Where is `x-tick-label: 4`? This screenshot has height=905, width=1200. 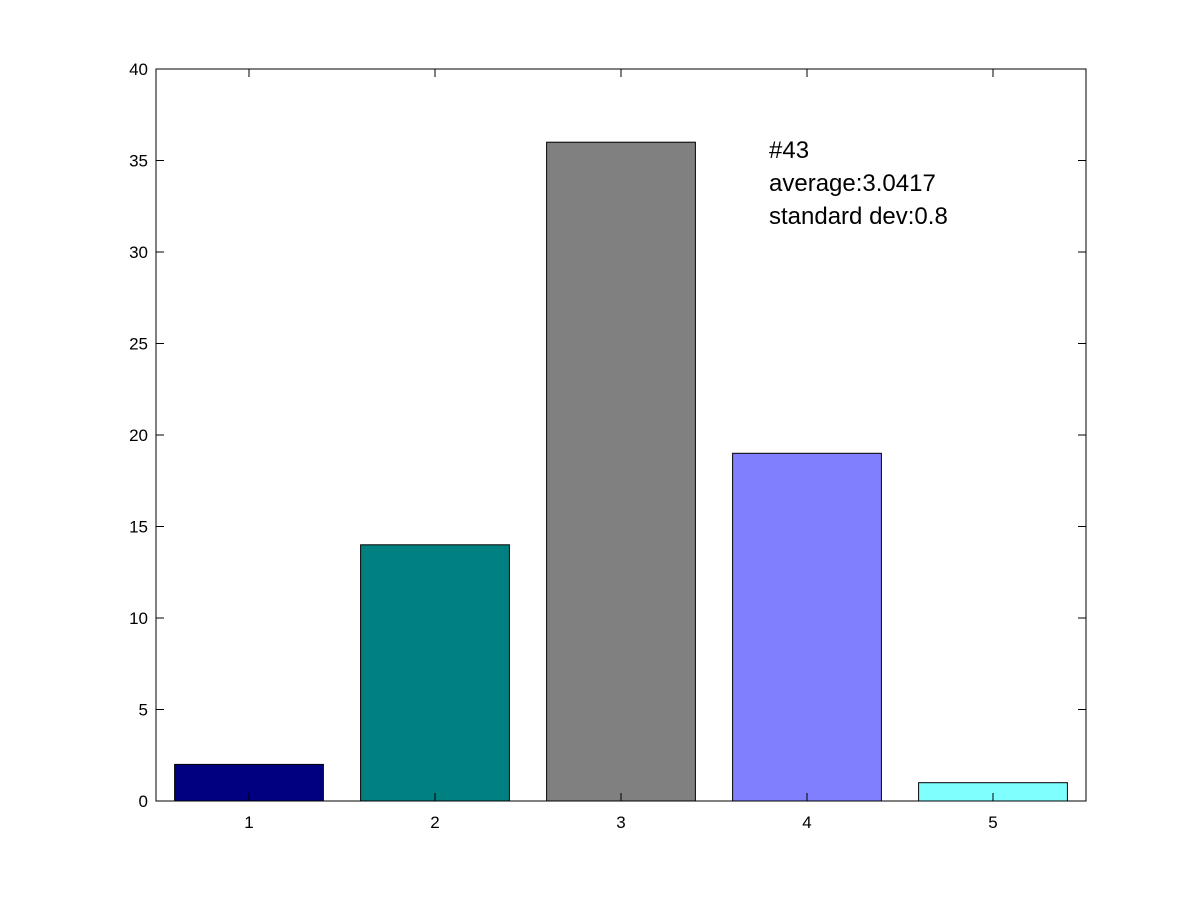
x-tick-label: 4 is located at coordinates (806, 822).